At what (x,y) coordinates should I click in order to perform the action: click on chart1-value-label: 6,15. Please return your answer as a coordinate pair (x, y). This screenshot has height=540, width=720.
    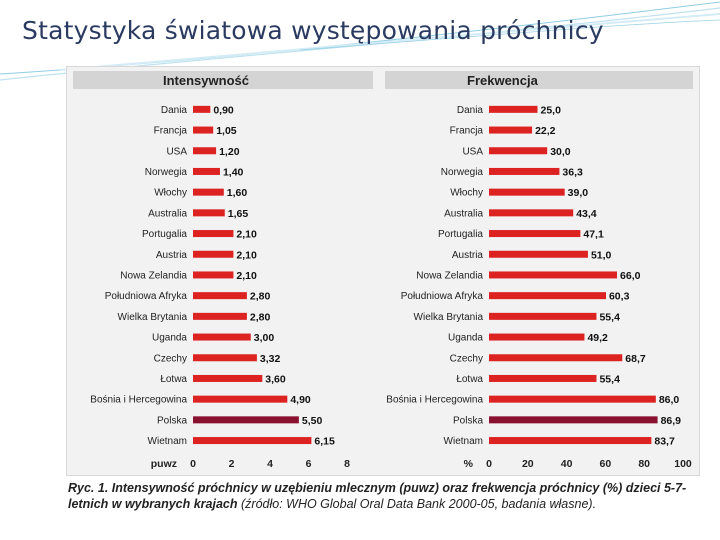
    Looking at the image, I should click on (324, 442).